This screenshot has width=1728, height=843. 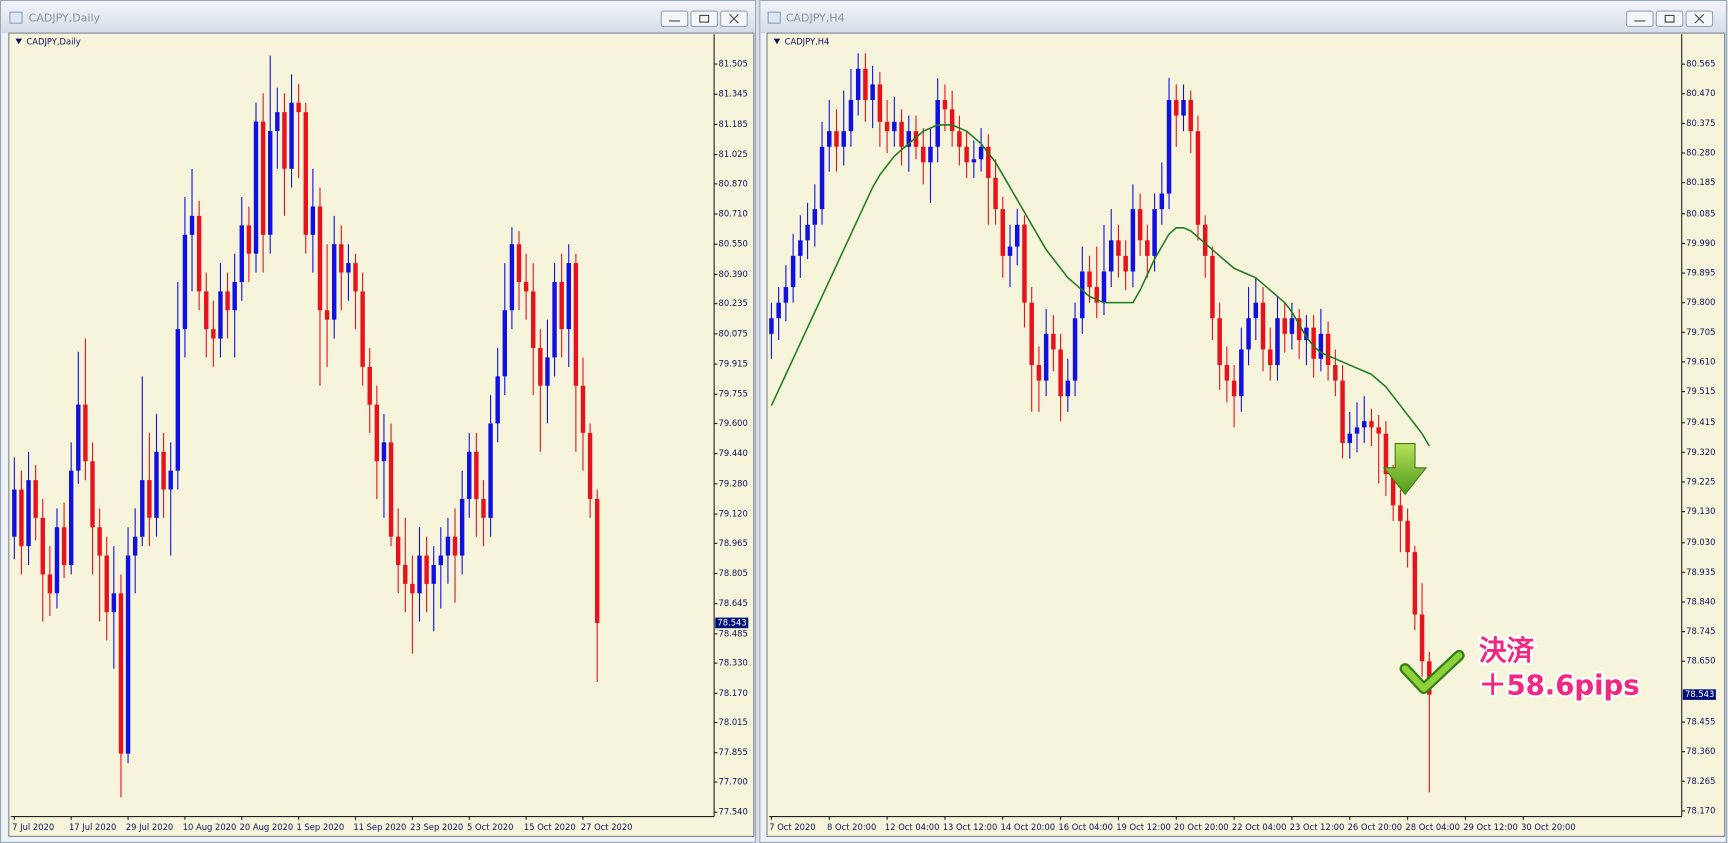 What do you see at coordinates (1700, 182) in the screenshot?
I see `y-tick-label: 80.185` at bounding box center [1700, 182].